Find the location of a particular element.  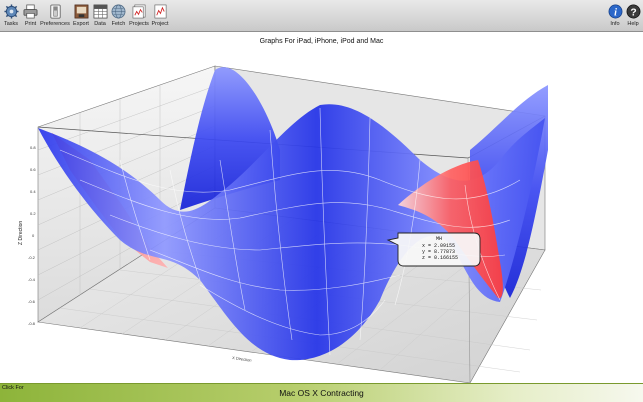

print-label: Print is located at coordinates (30, 24).